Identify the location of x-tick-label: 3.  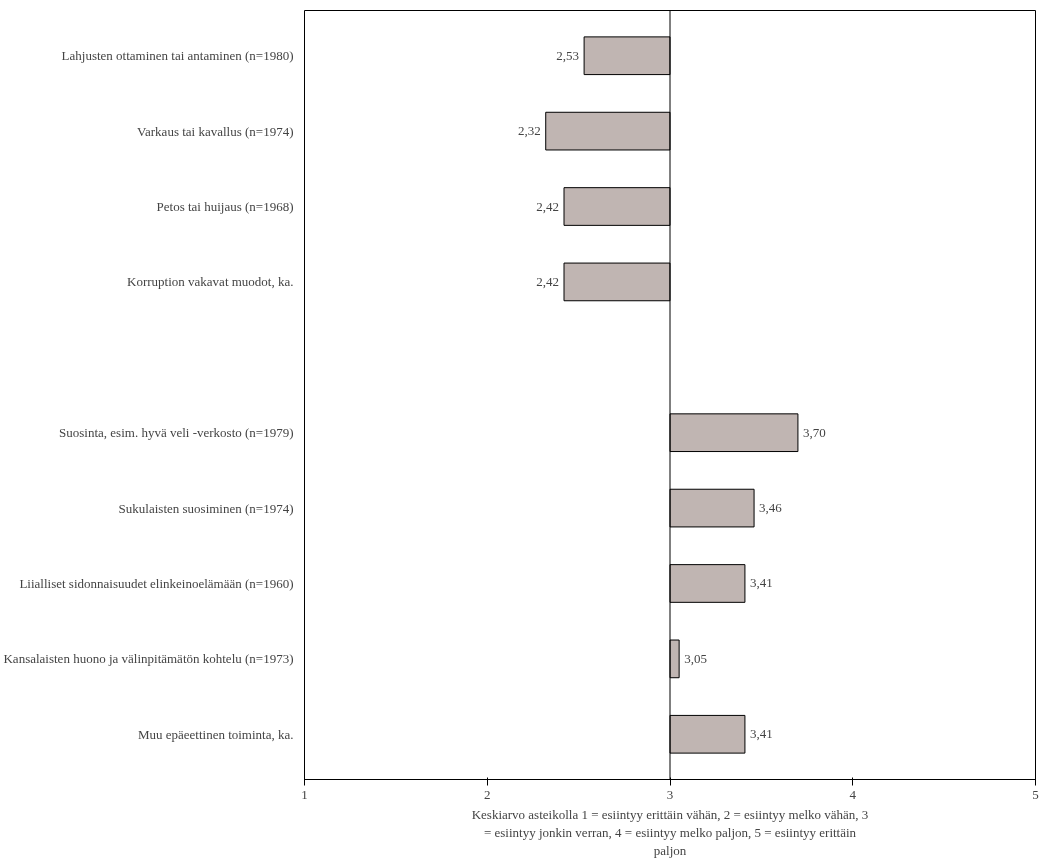
(670, 794).